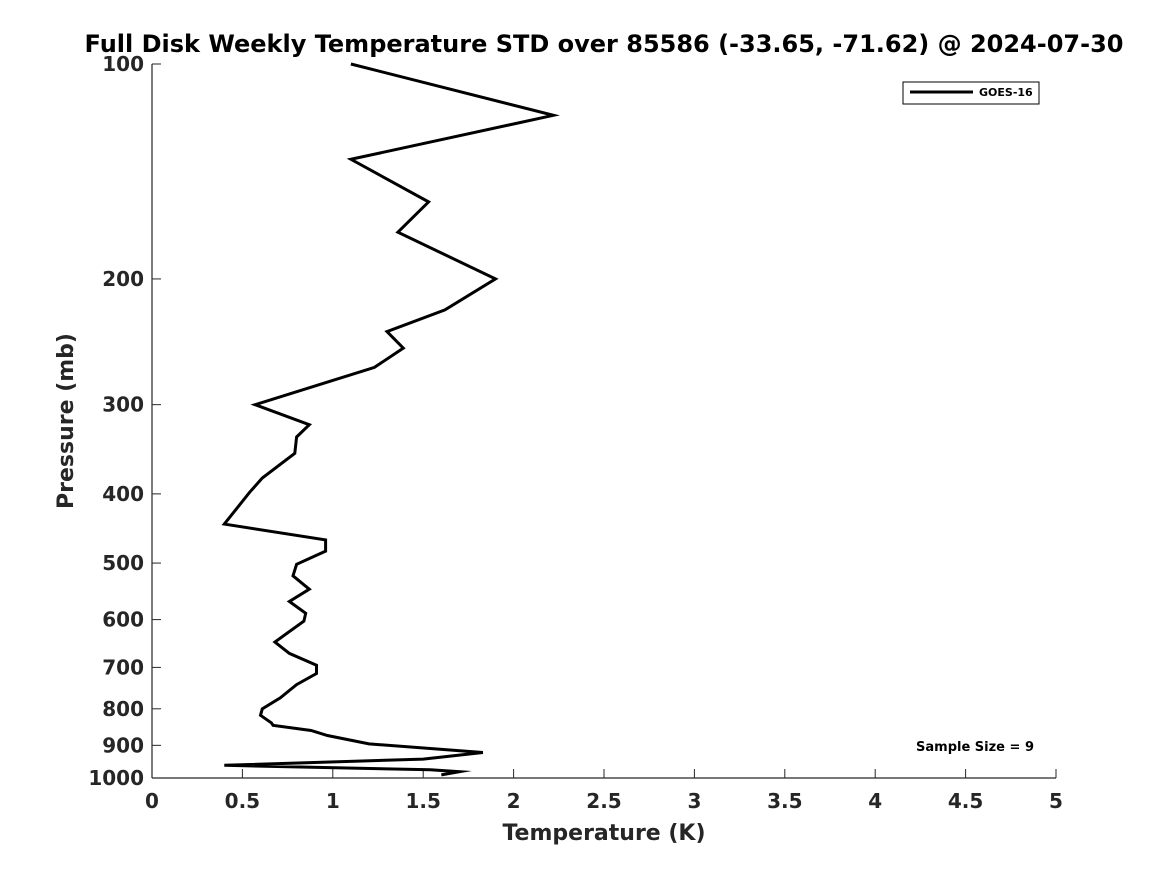 This screenshot has height=875, width=1167. I want to click on y-tick-label: 900, so click(123, 745).